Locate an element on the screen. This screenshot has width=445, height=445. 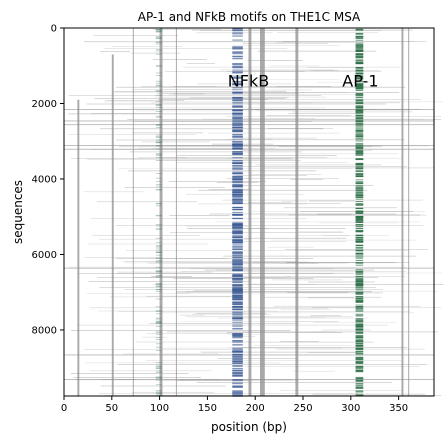
x-tick-label: 0 is located at coordinates (64, 408).